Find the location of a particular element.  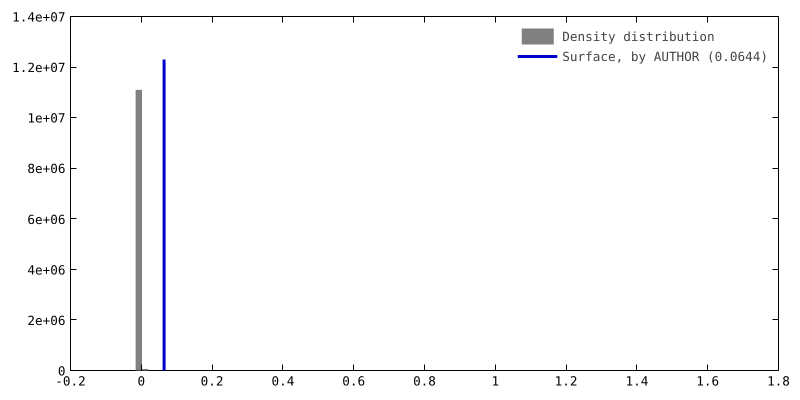

x-tick-label: 0 is located at coordinates (141, 381).